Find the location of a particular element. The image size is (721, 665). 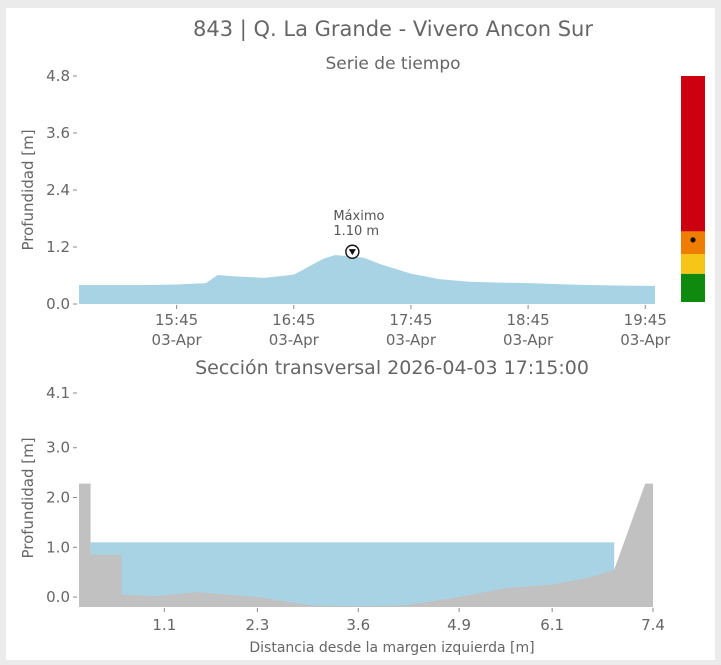

cross-section-x-axis: 1.1 2.3 3.6 4.9 6.1 7.4 is located at coordinates (408, 621).